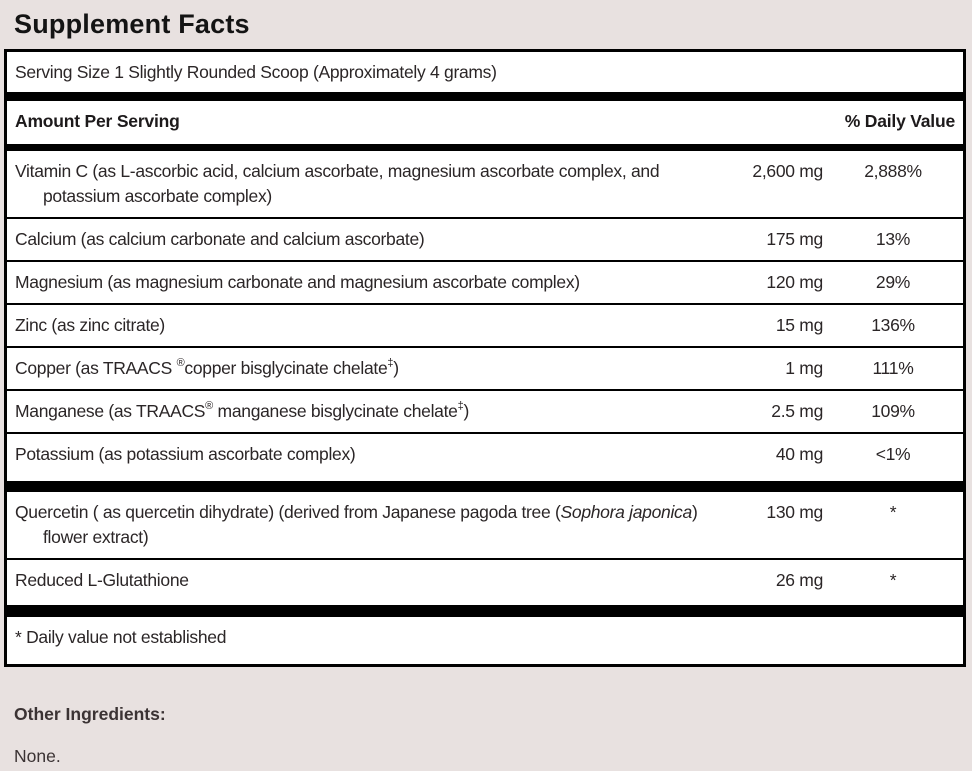 This screenshot has width=972, height=771. Describe the element at coordinates (893, 411) in the screenshot. I see `nutrient-daily-value: 109%` at that location.